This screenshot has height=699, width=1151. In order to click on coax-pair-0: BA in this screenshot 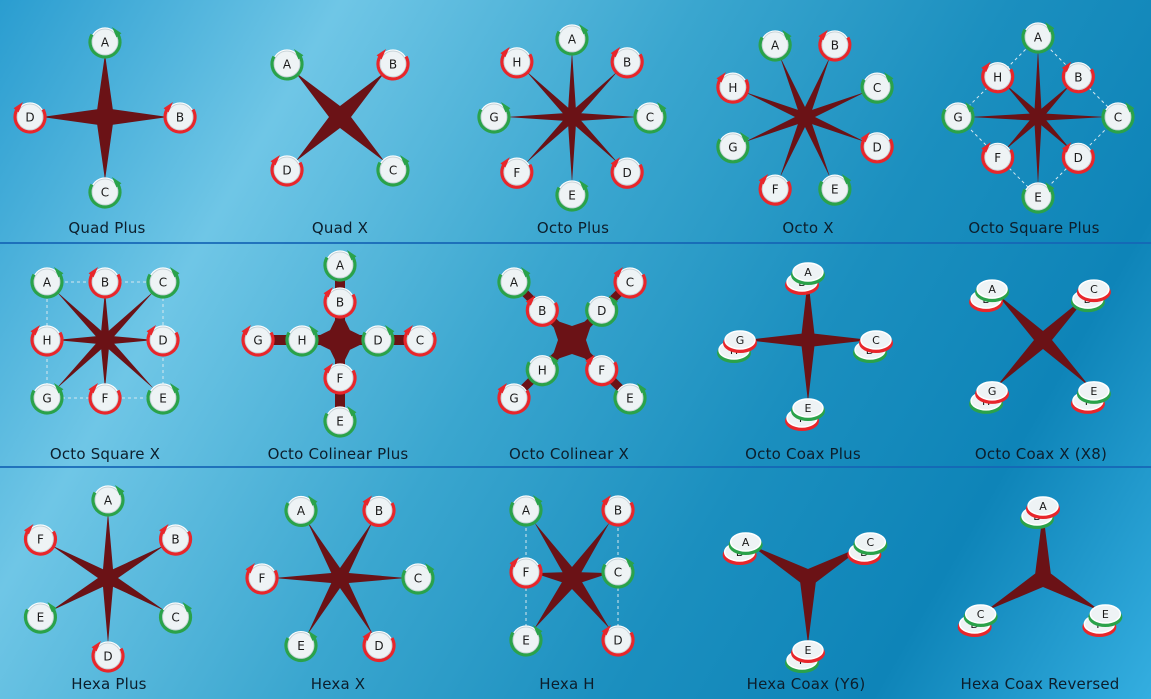, I will do `click(805, 278)`.